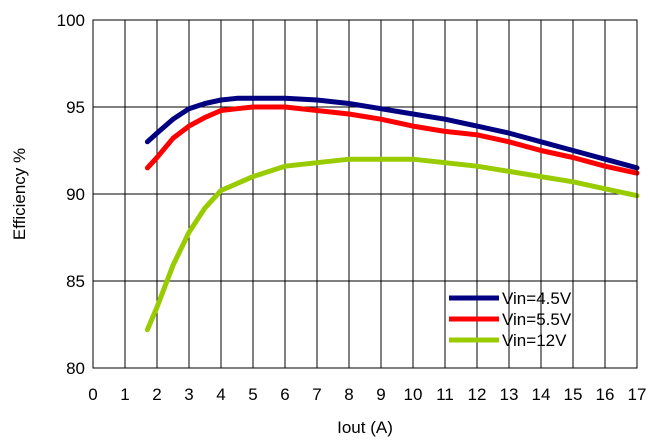 The width and height of the screenshot is (649, 441). Describe the element at coordinates (284, 394) in the screenshot. I see `x-tick-label: 6` at that location.